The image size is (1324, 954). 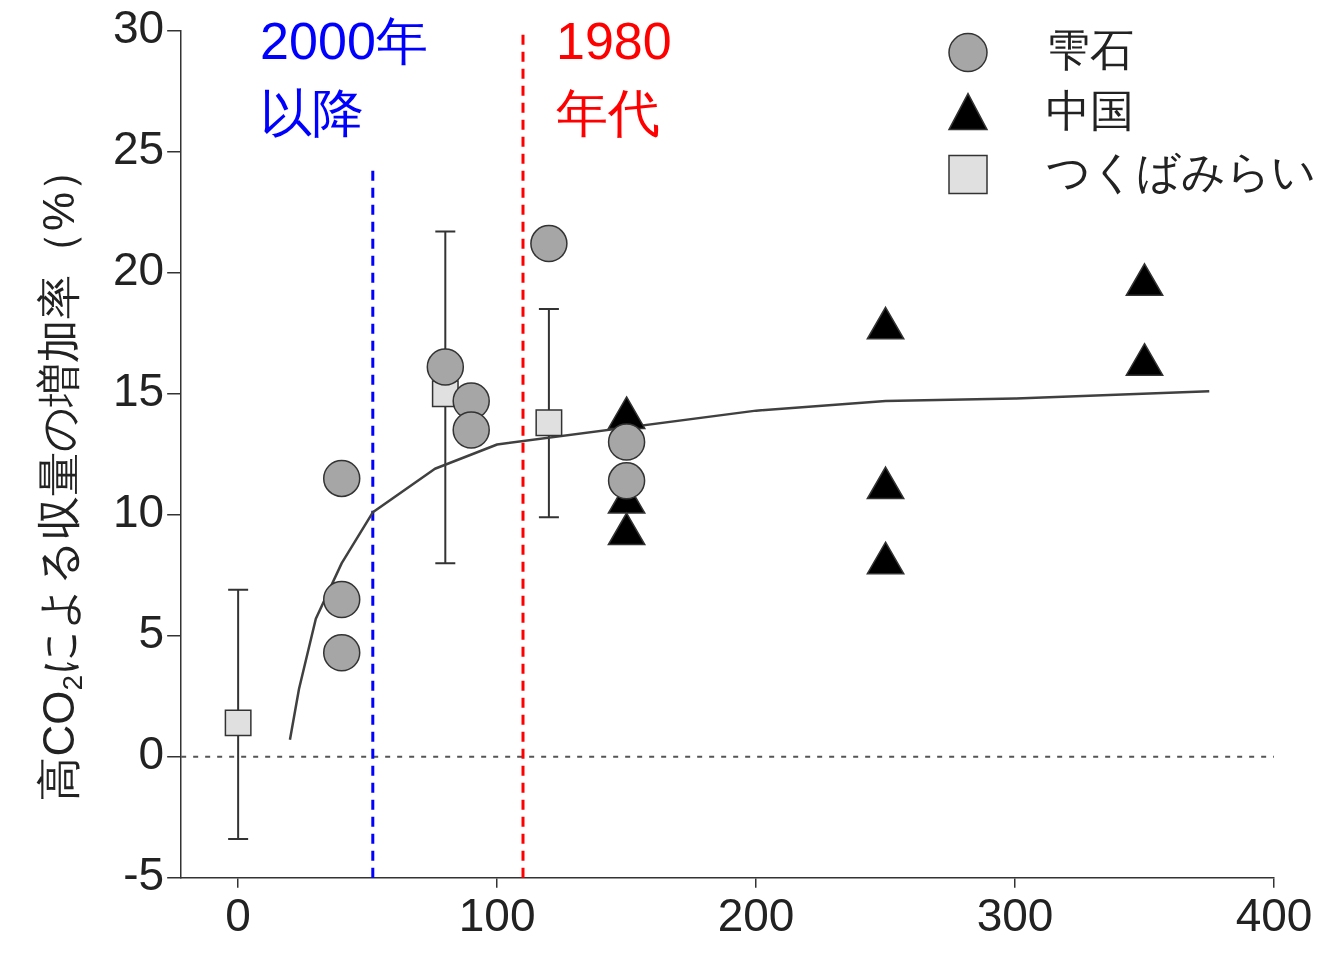 I want to click on x-tick-label: 400, so click(x=1274, y=915).